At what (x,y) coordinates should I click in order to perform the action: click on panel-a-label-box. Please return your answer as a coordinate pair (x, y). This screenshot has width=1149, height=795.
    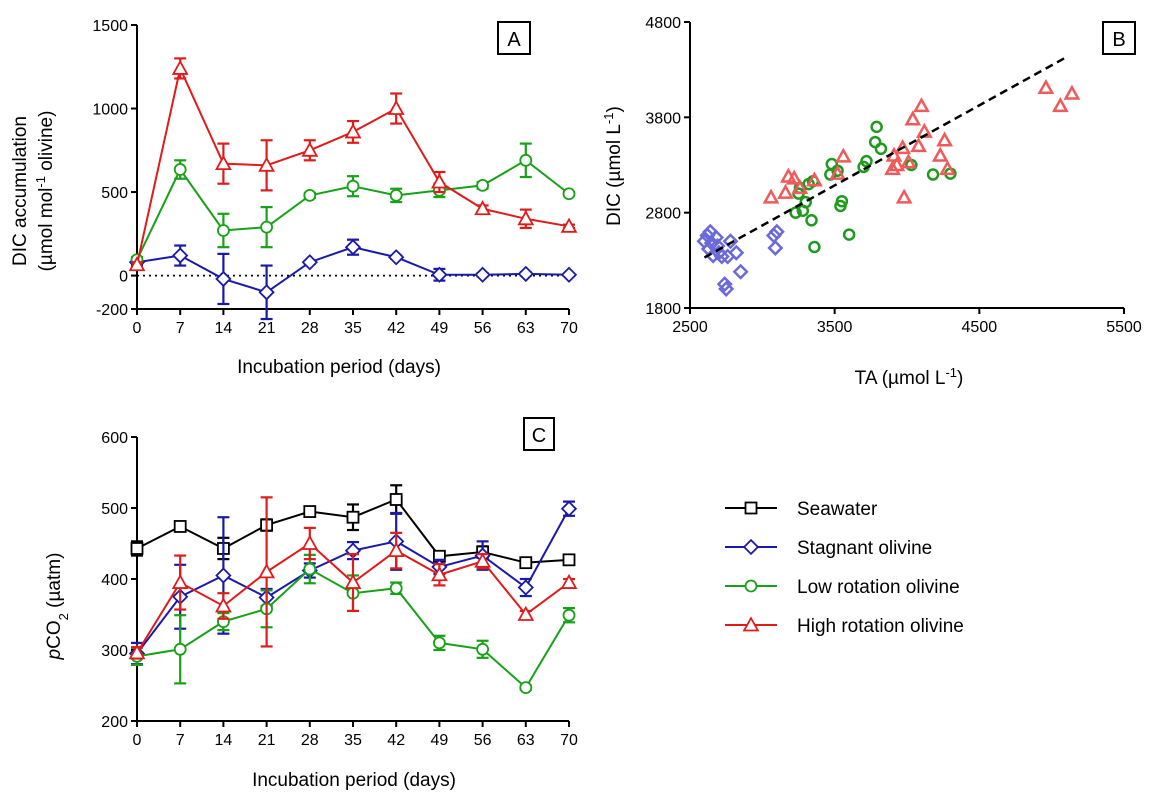
    Looking at the image, I should click on (514, 38).